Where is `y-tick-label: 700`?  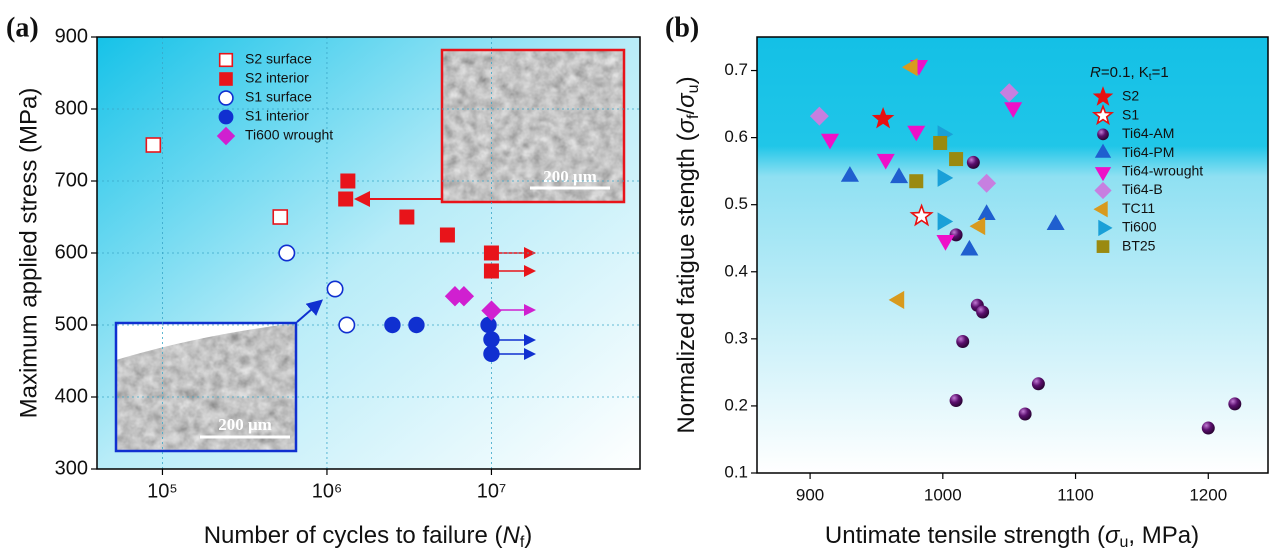 y-tick-label: 700 is located at coordinates (71, 180).